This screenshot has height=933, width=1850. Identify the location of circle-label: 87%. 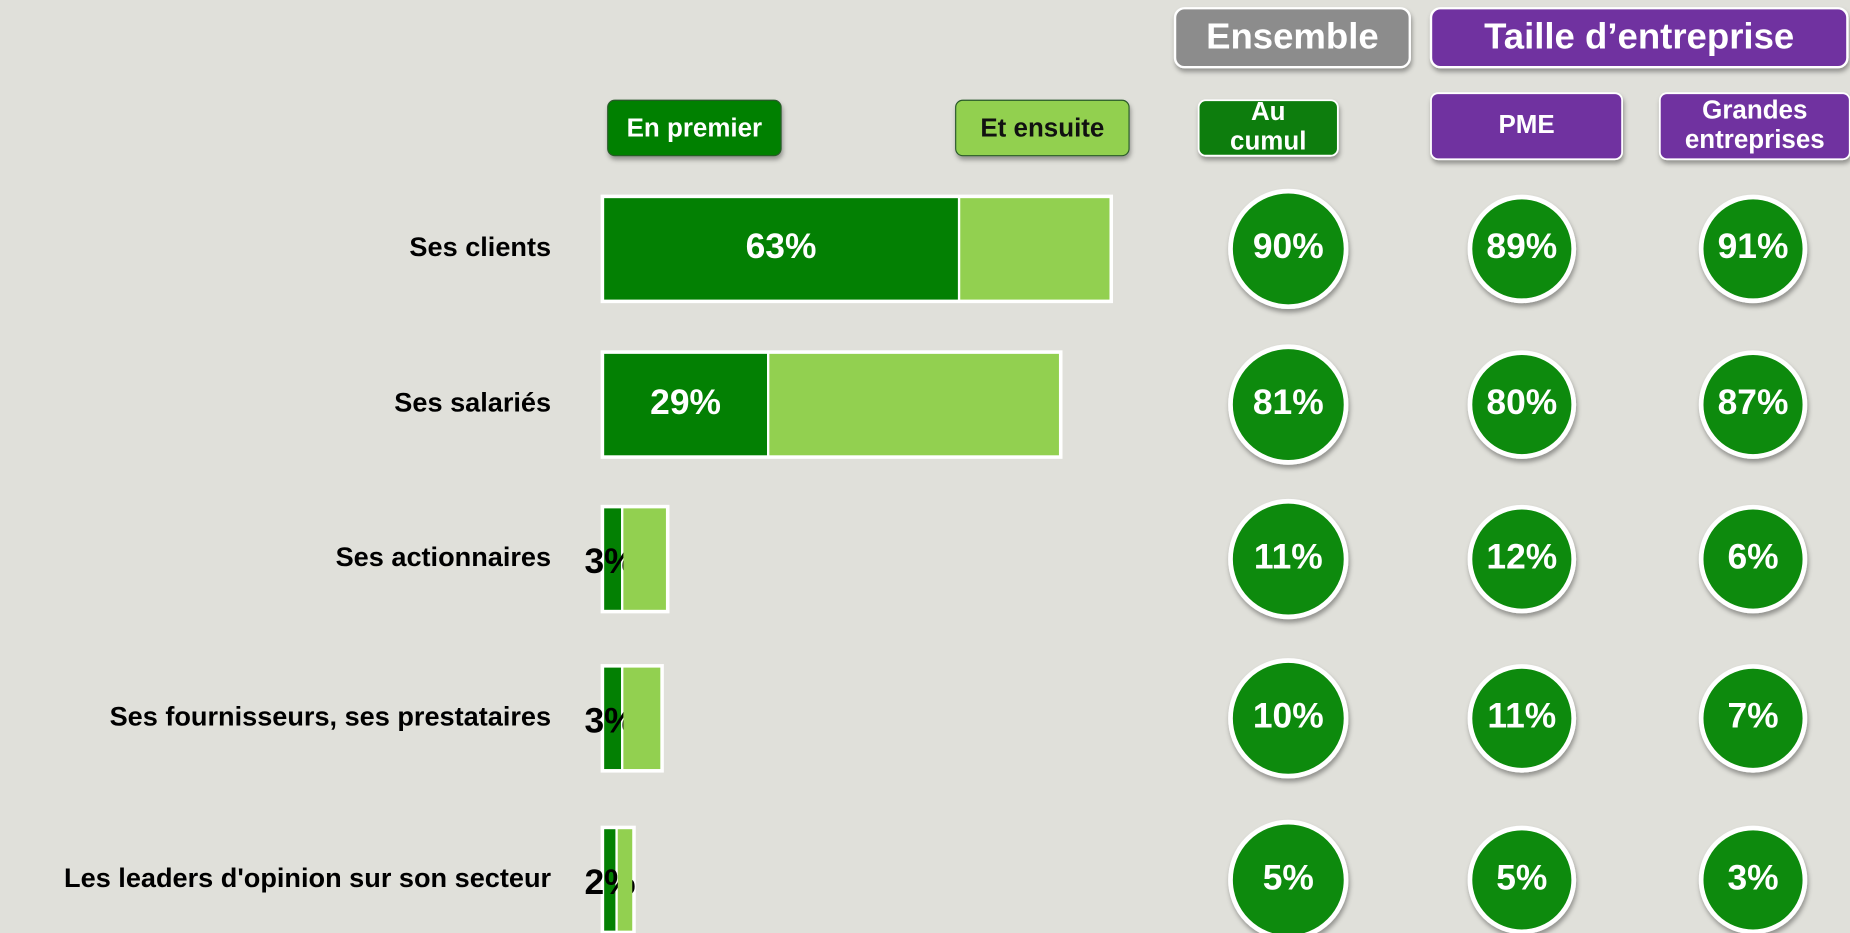
(1753, 402).